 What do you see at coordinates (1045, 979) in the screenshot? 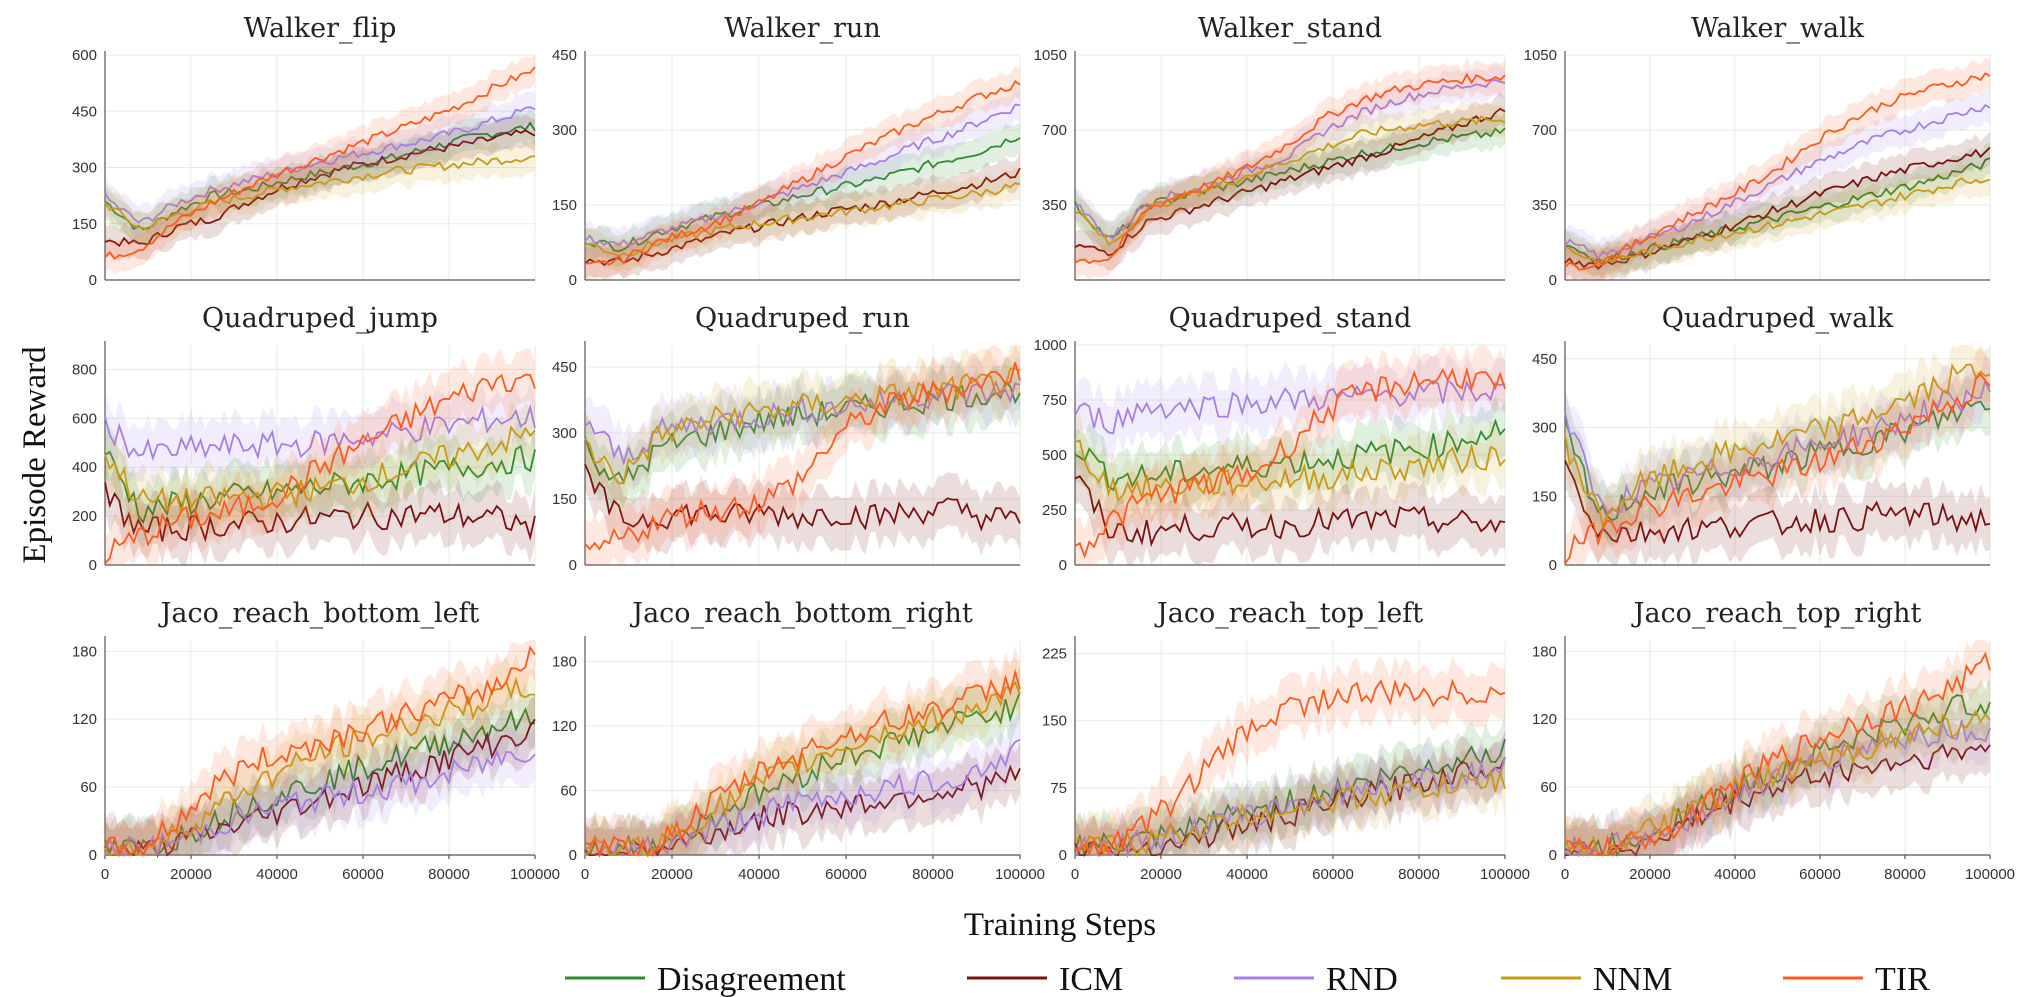
I see `legend-item-icm: ICM` at bounding box center [1045, 979].